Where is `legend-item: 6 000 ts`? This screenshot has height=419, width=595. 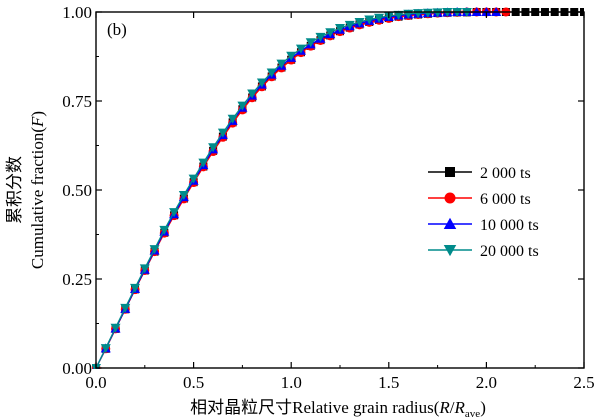
legend-item: 6 000 ts is located at coordinates (479, 199).